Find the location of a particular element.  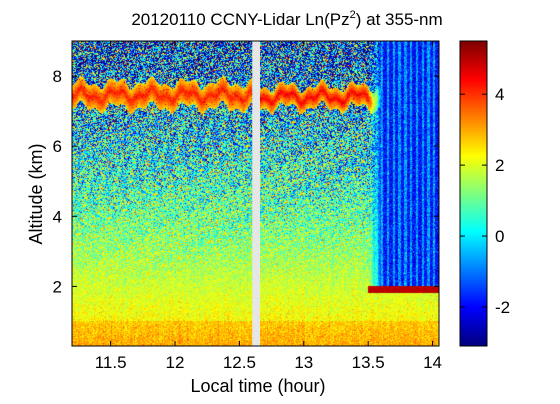

chart-title-superscript: 2 is located at coordinates (353, 15).